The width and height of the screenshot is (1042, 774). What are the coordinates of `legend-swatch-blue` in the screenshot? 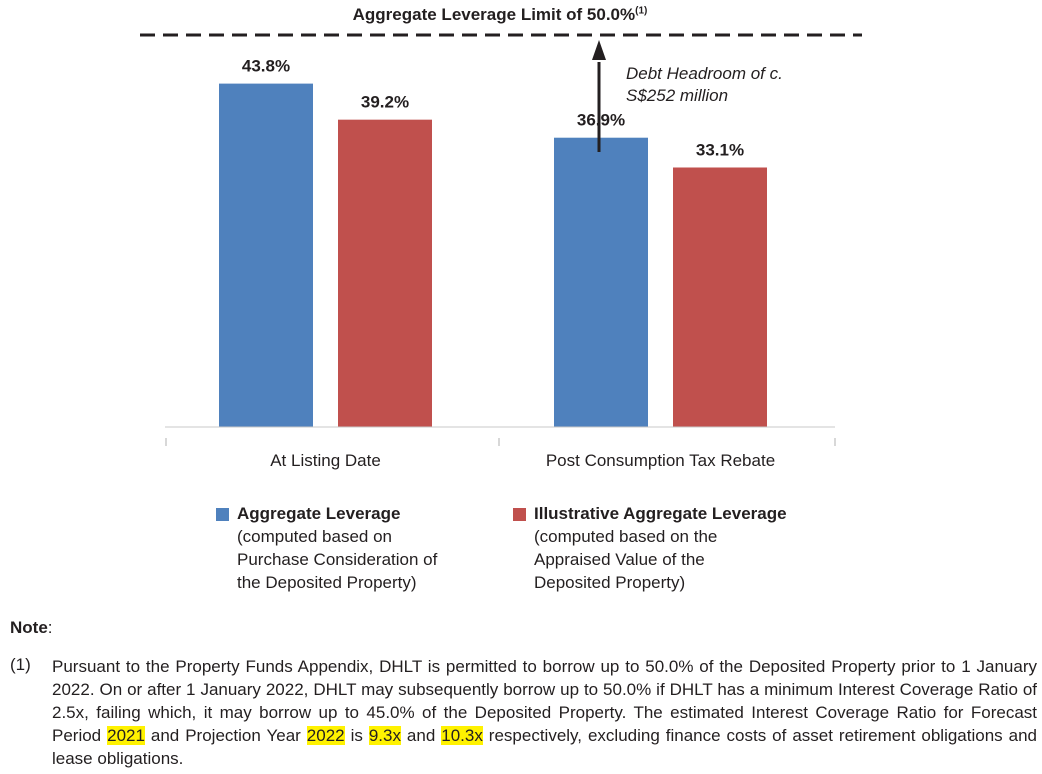 It's located at (222, 514).